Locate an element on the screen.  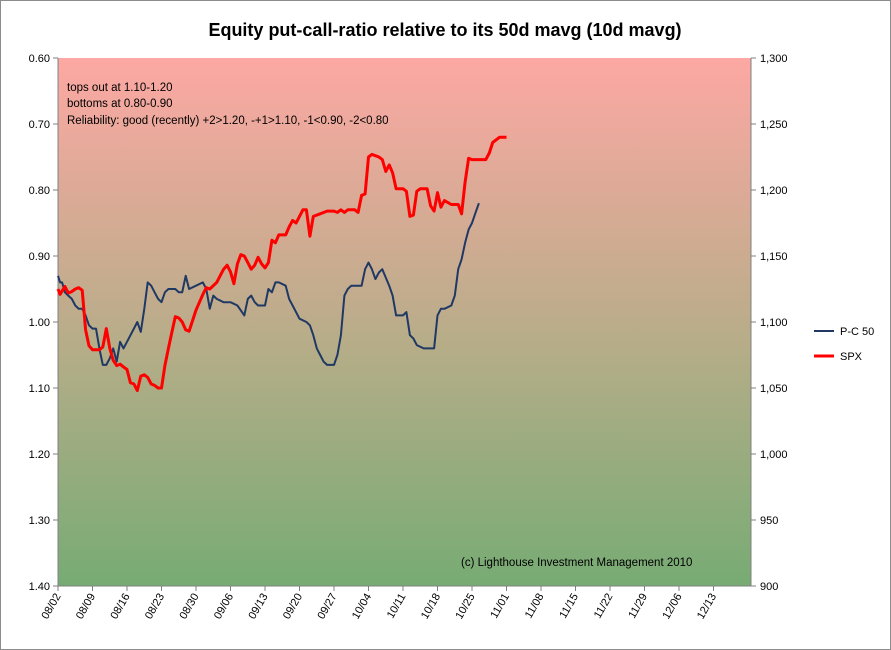
right-tick-label: 1,000 is located at coordinates (774, 455).